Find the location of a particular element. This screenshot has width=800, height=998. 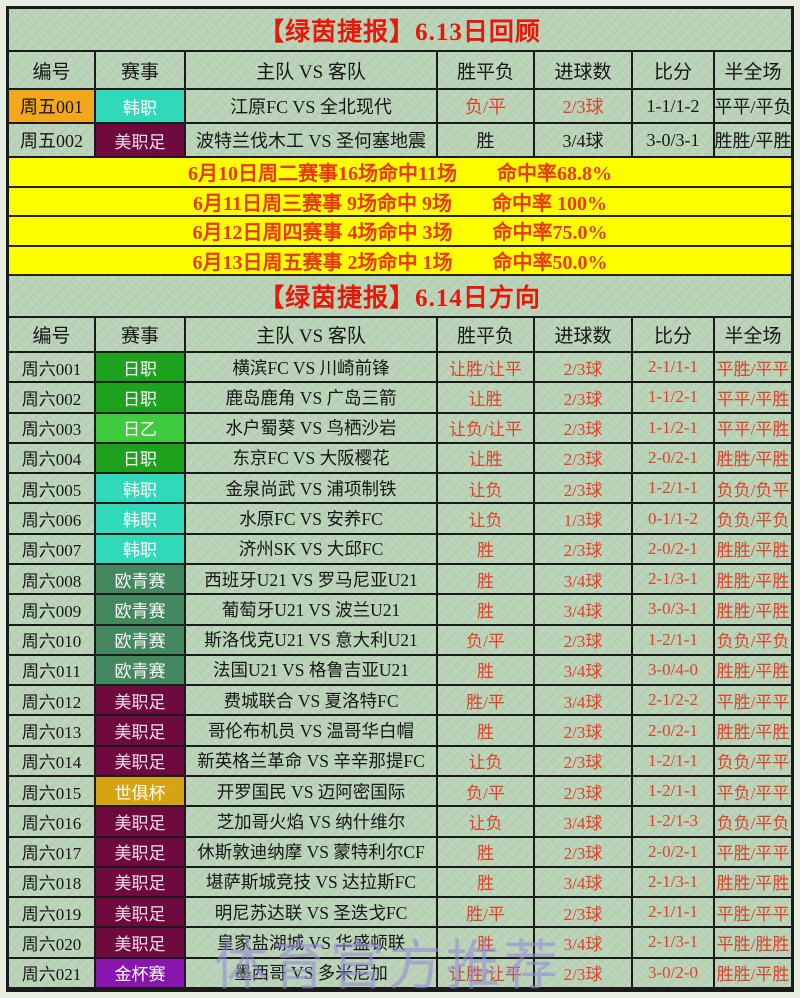

teams-cell: 波特兰伐木工 VS 圣何塞地震 is located at coordinates (312, 140).